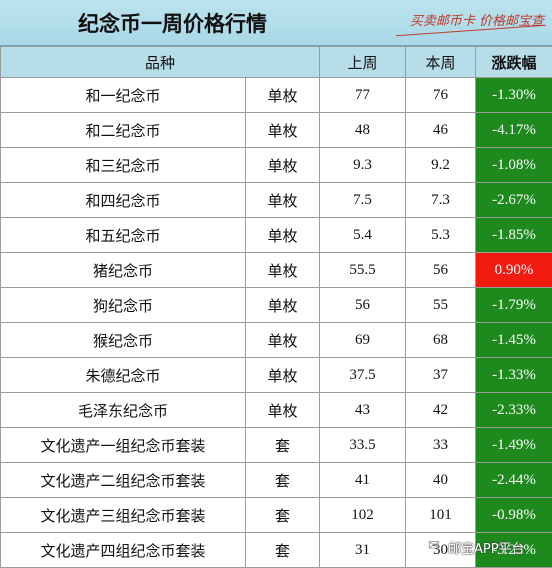  I want to click on change-cell: -2.33%, so click(514, 410).